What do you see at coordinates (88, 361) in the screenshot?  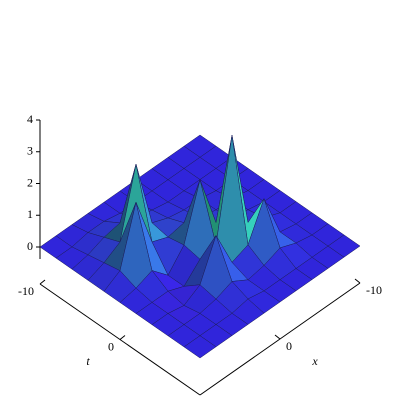 I see `t-axis-label: t` at bounding box center [88, 361].